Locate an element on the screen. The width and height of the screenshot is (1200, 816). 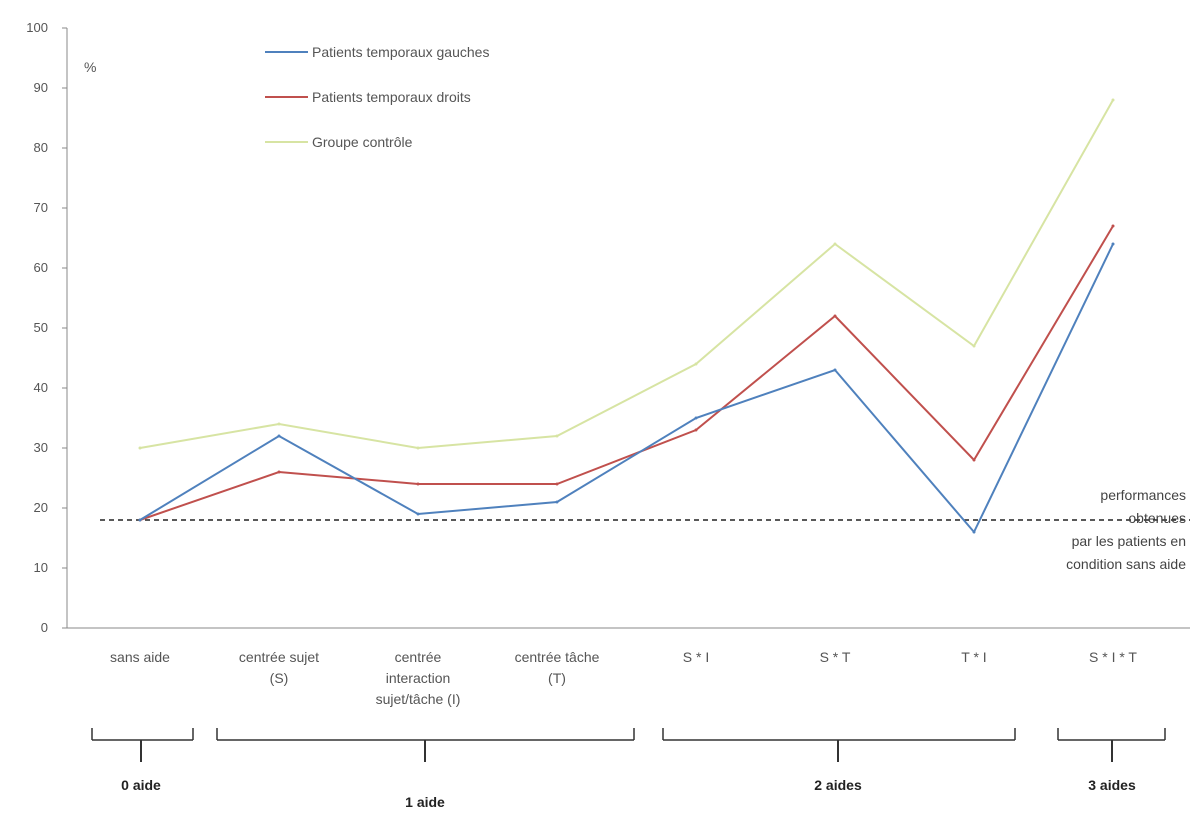
x-category-label-line: S * I is located at coordinates (696, 657).